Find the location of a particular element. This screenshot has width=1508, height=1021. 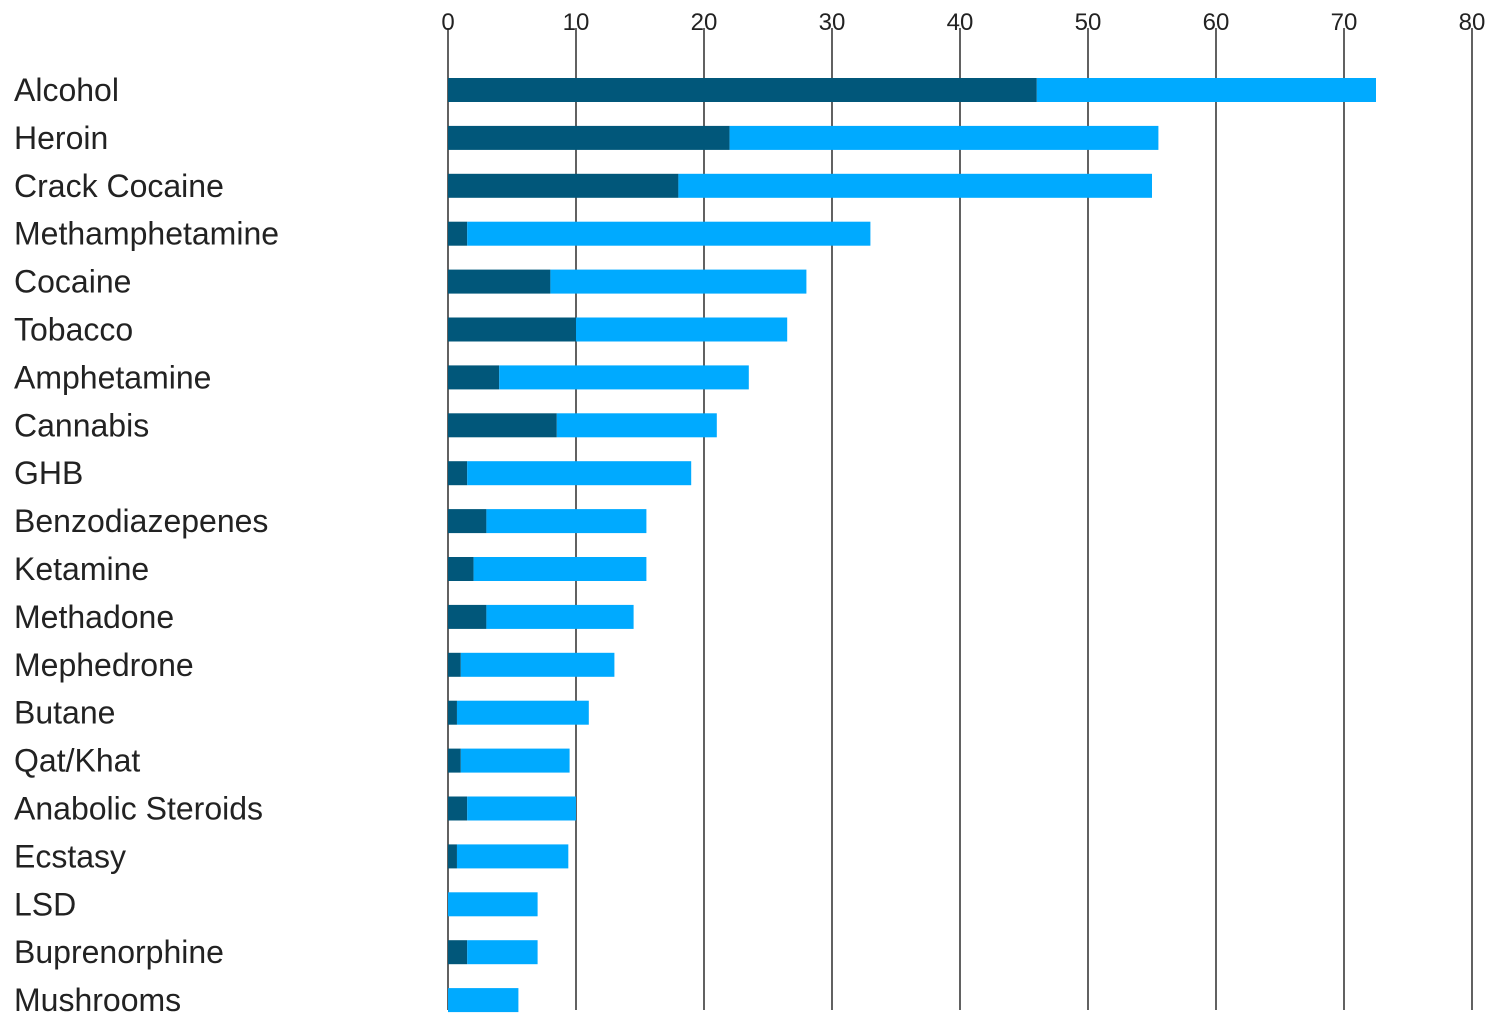

category-label: Qat/Khat is located at coordinates (77, 761).